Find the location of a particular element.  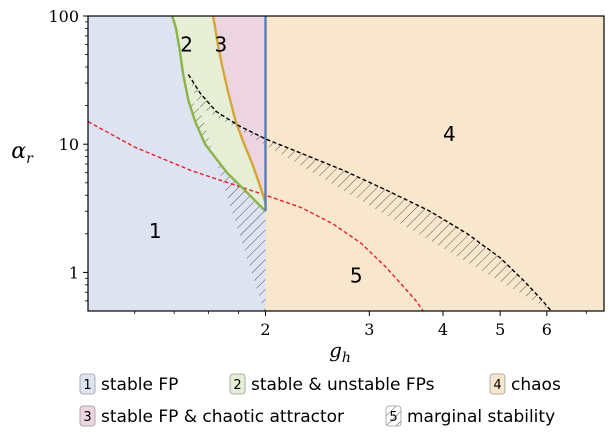

legend-swatch-number: 2 is located at coordinates (237, 385).